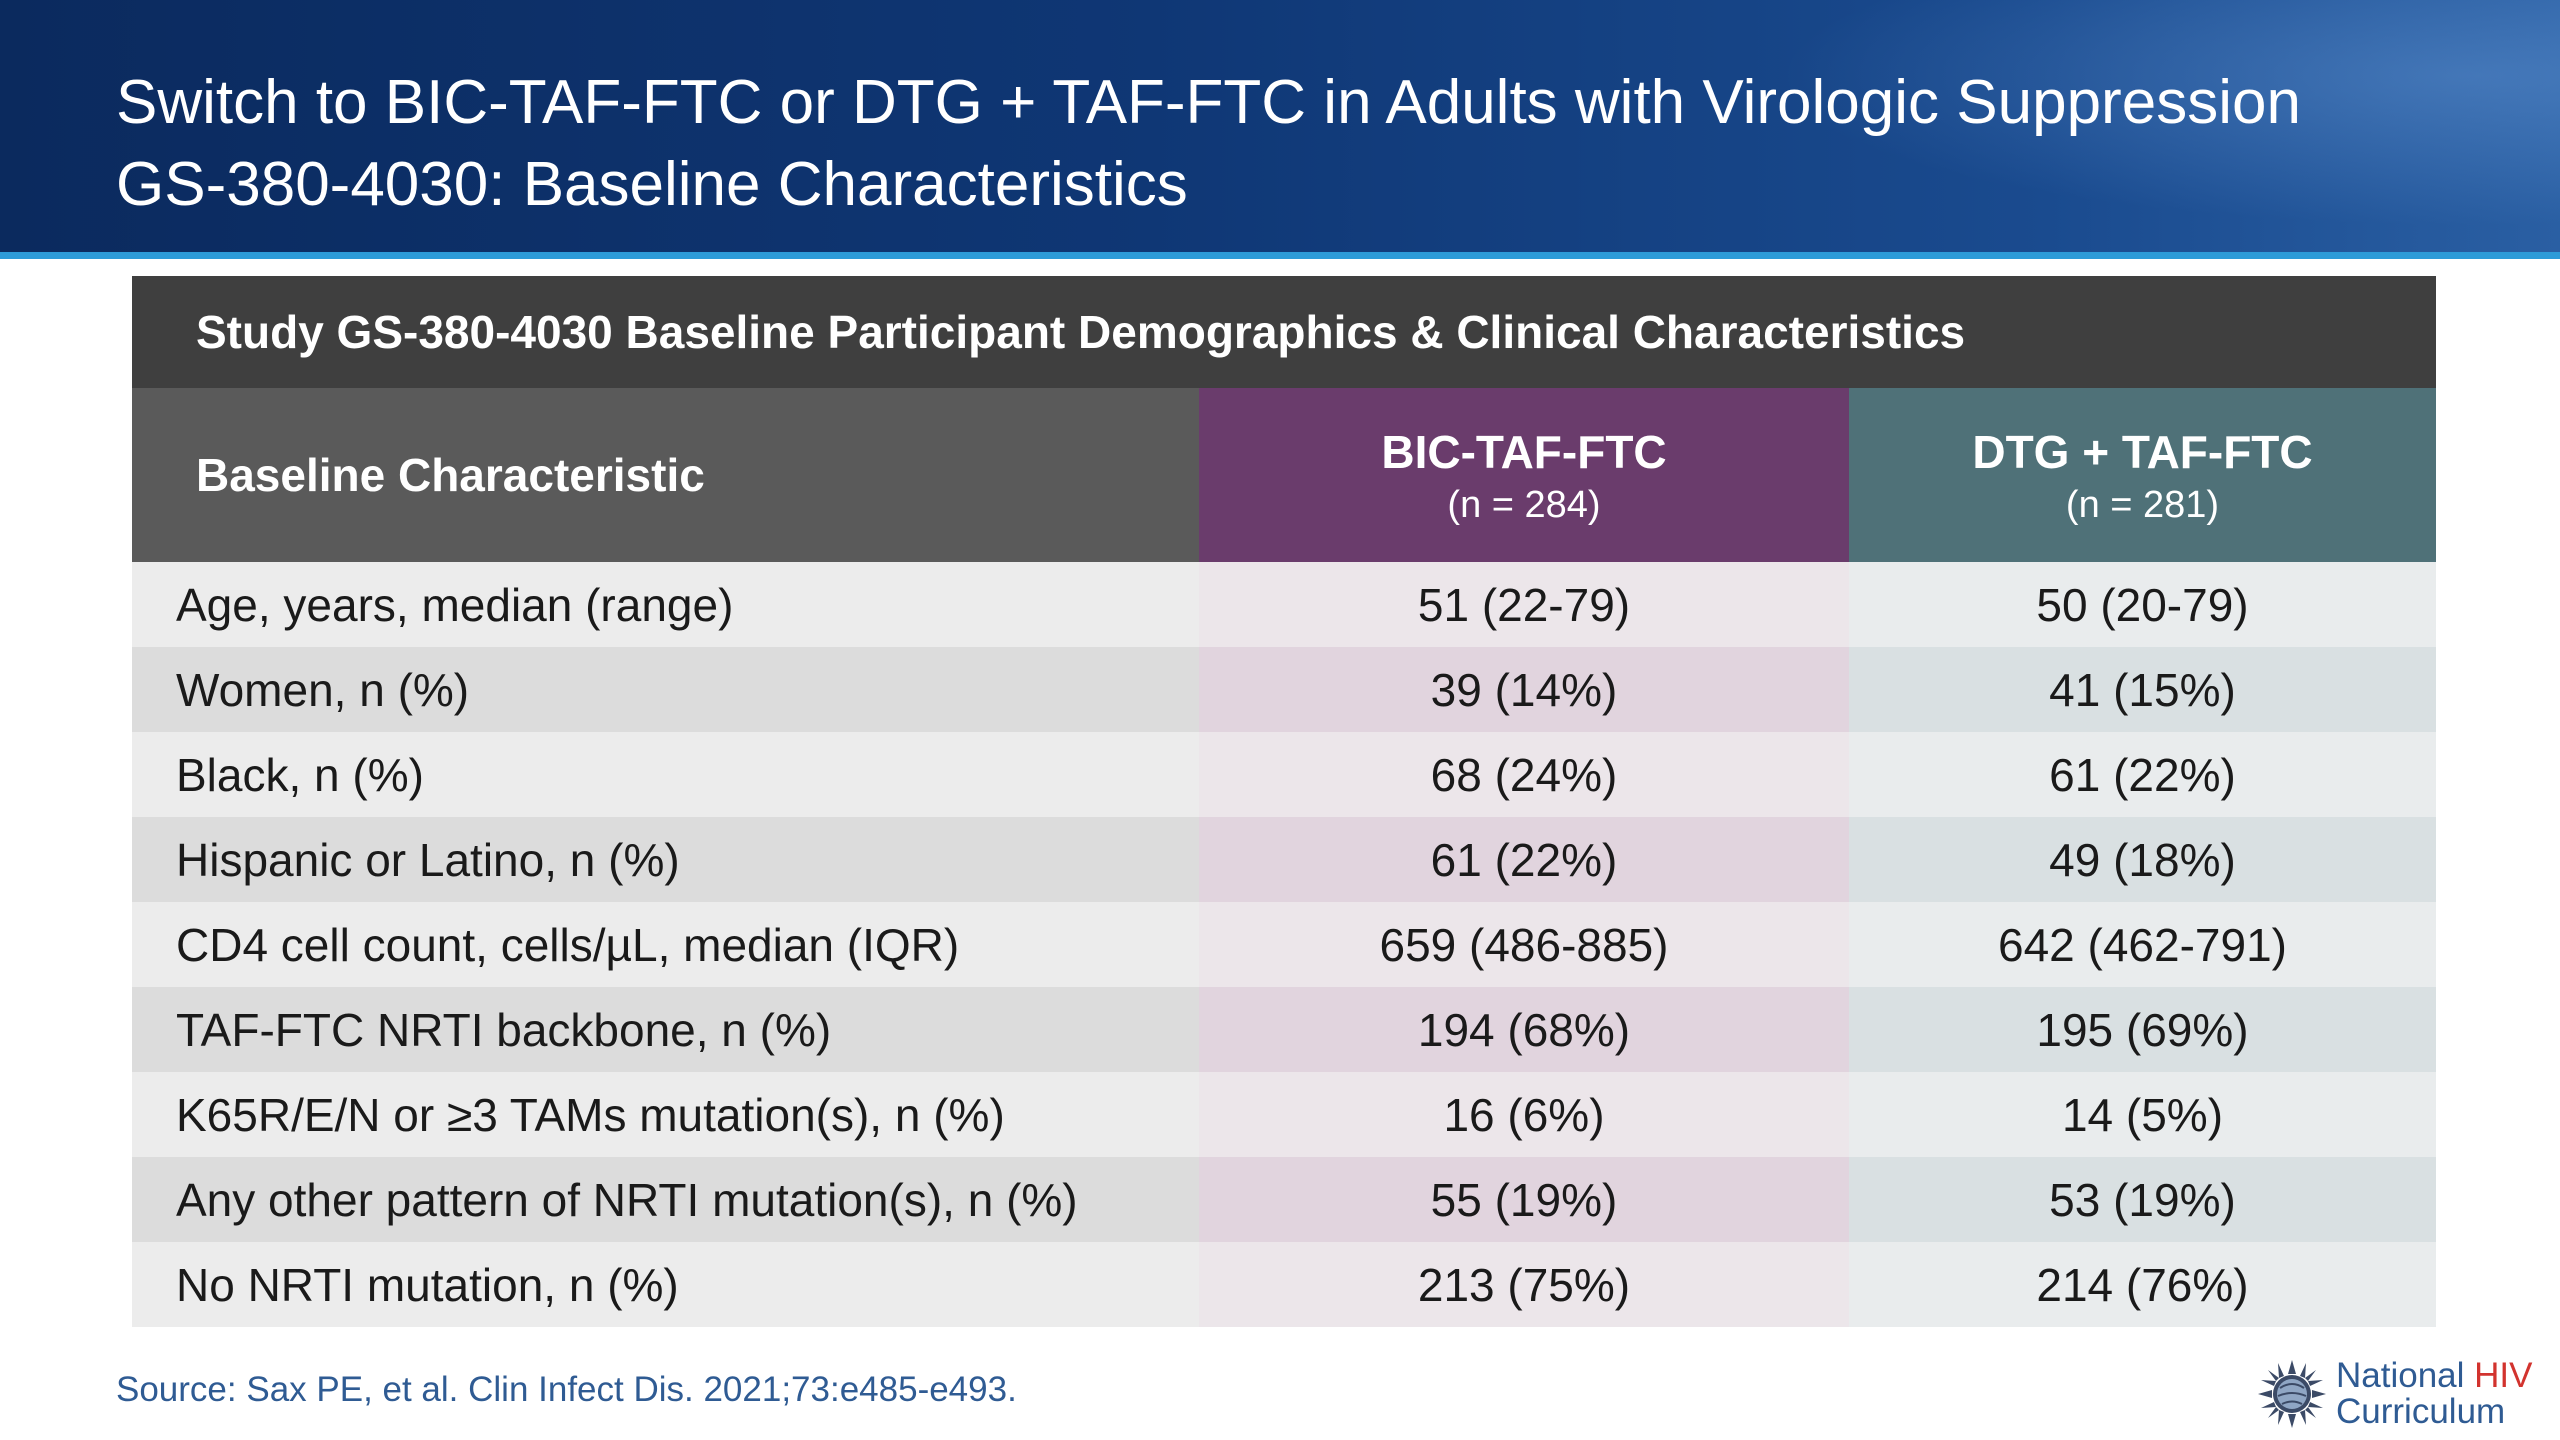 The width and height of the screenshot is (2560, 1440). Describe the element at coordinates (2142, 944) in the screenshot. I see `row-value-dtg: 642 (462-791)` at that location.